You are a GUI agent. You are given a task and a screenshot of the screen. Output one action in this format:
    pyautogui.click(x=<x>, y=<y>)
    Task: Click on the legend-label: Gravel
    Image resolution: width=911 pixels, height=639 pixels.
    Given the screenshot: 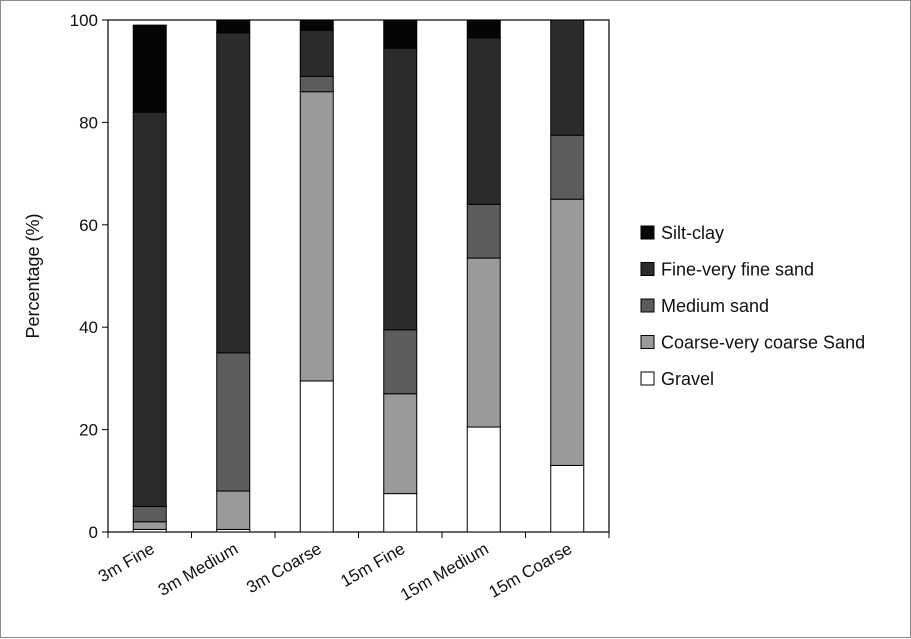 What is the action you would take?
    pyautogui.click(x=687, y=379)
    